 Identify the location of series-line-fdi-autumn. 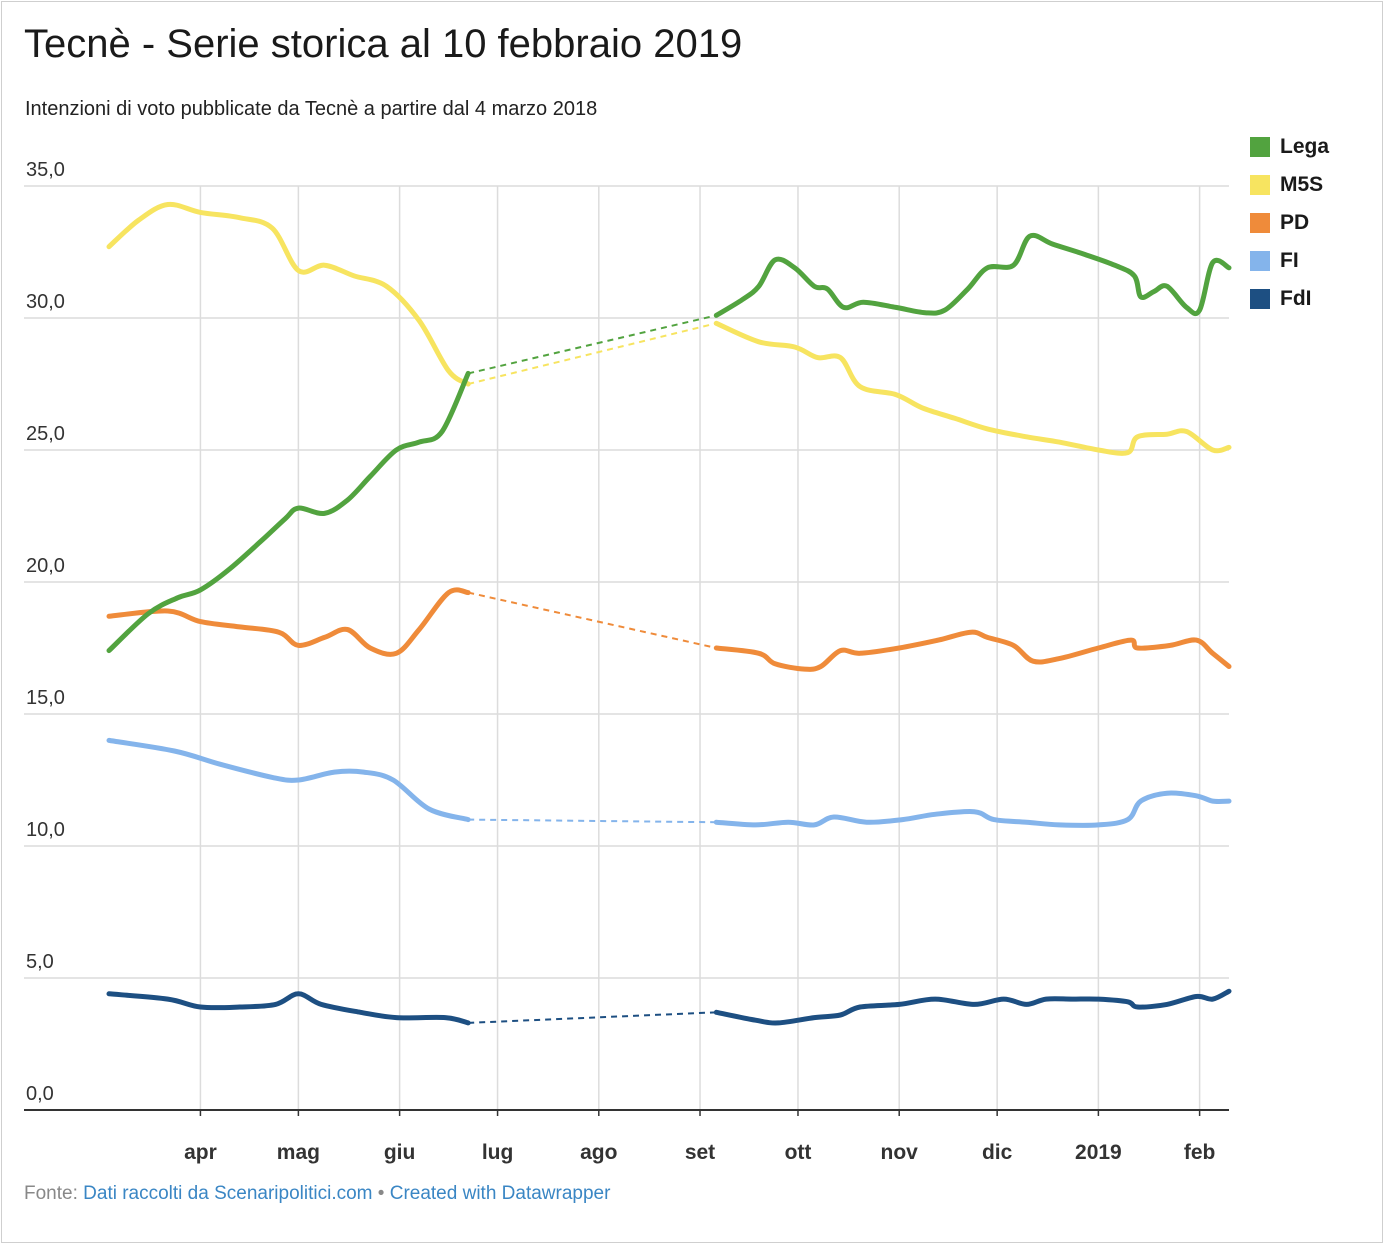
(972, 1007).